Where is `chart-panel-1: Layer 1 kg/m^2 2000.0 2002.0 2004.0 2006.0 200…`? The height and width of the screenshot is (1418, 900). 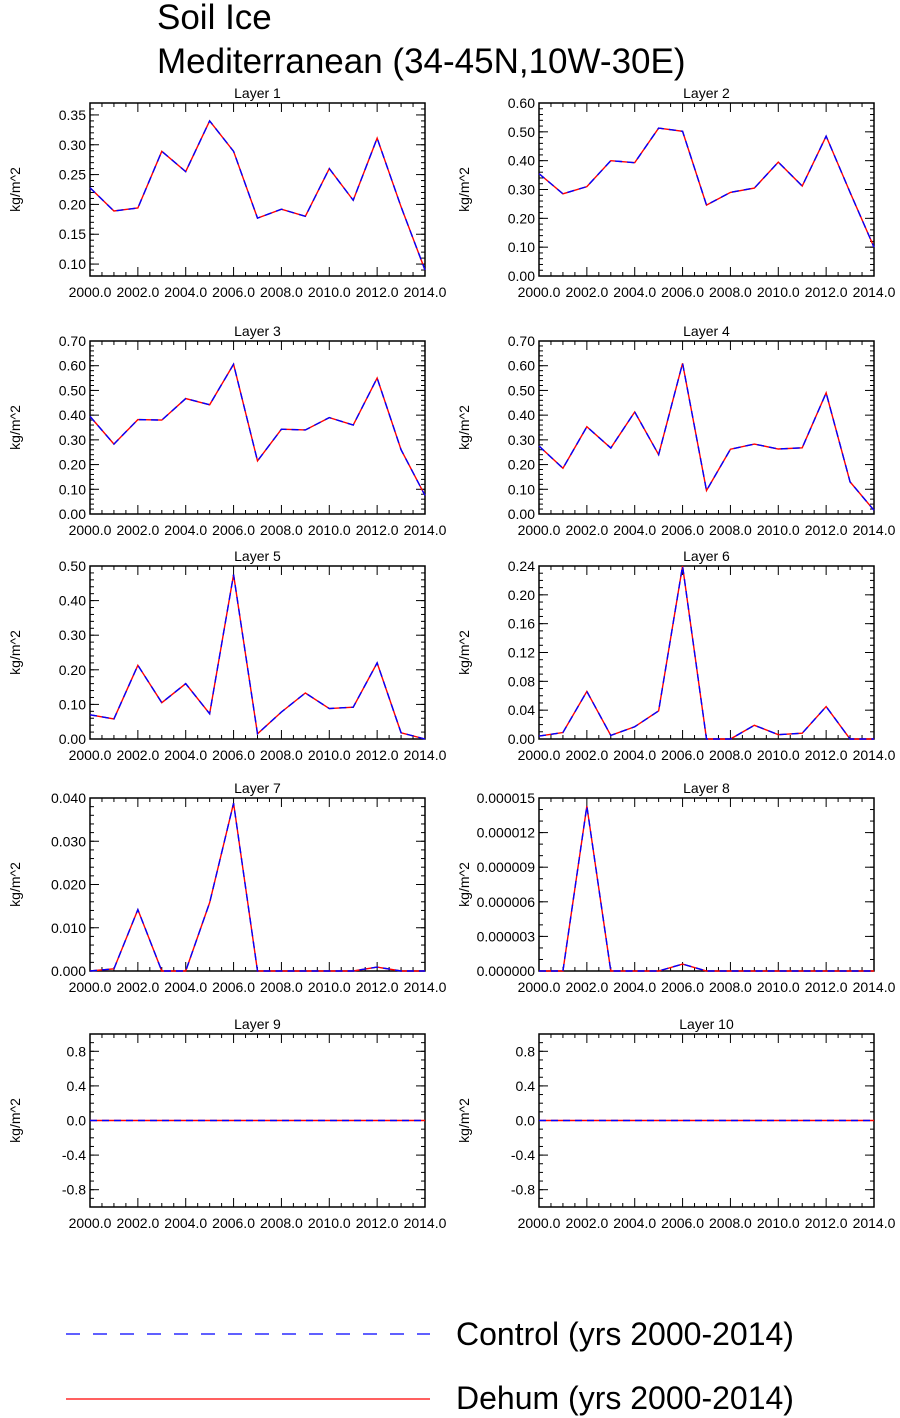 chart-panel-1: Layer 1 kg/m^2 2000.0 2002.0 2004.0 2006.0 200… is located at coordinates (227, 192).